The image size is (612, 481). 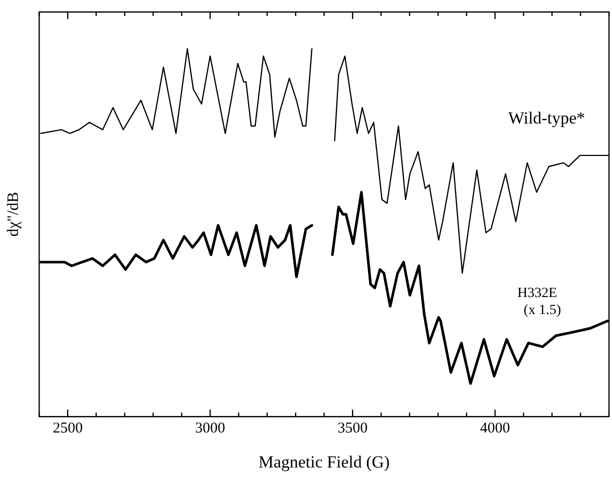 What do you see at coordinates (543, 310) in the screenshot?
I see `annotation: (x 1.5)` at bounding box center [543, 310].